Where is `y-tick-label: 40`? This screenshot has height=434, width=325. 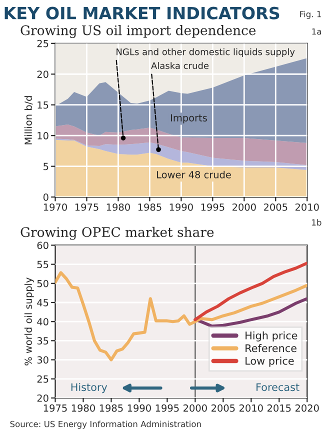
y-tick-label: 40 is located at coordinates (42, 322).